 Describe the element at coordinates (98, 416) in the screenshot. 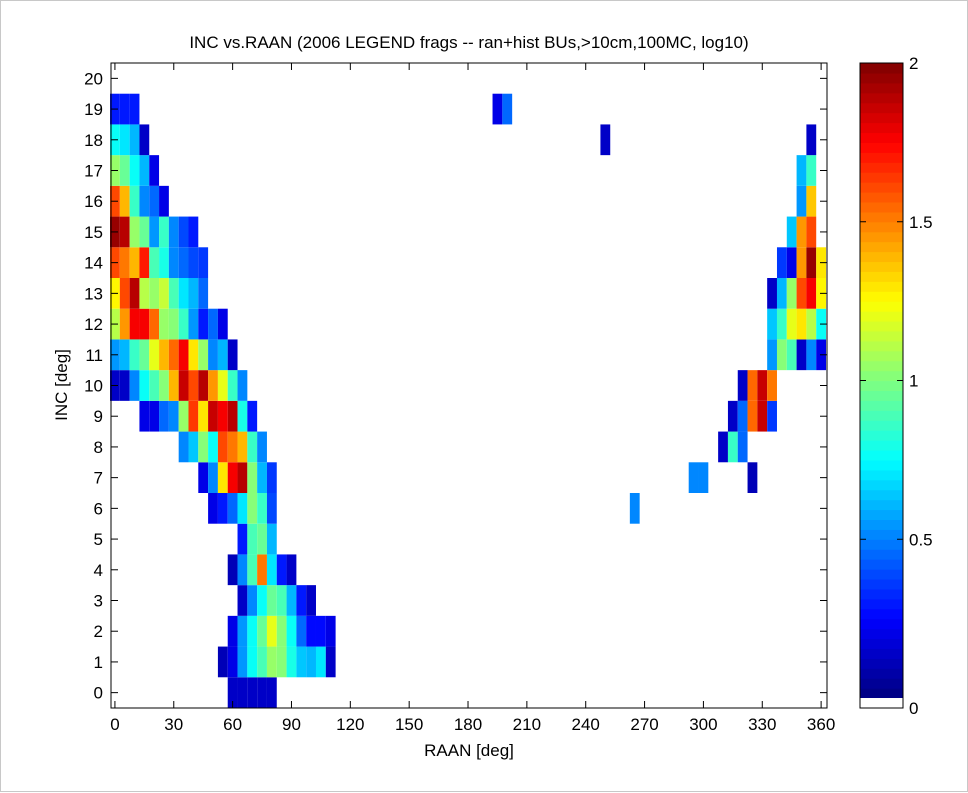

I see `y-tick-label: 9` at that location.